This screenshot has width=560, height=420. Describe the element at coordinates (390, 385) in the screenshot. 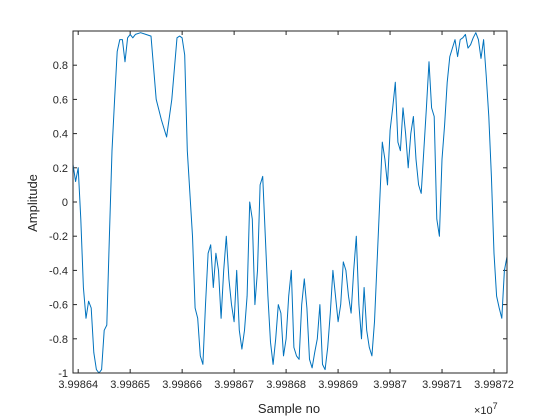

I see `x-tick-label: 3.9987` at that location.